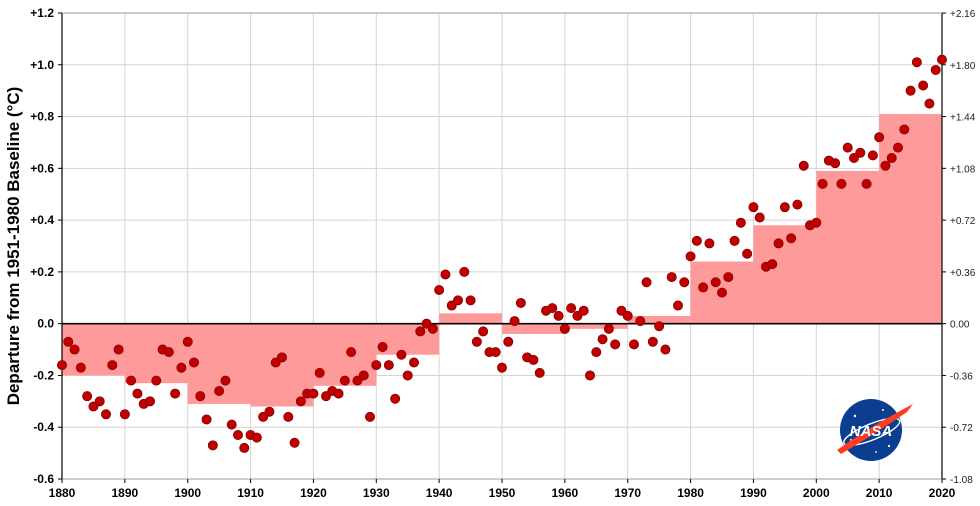 The width and height of the screenshot is (980, 506). I want to click on x-tick-label: 1880, so click(62, 493).